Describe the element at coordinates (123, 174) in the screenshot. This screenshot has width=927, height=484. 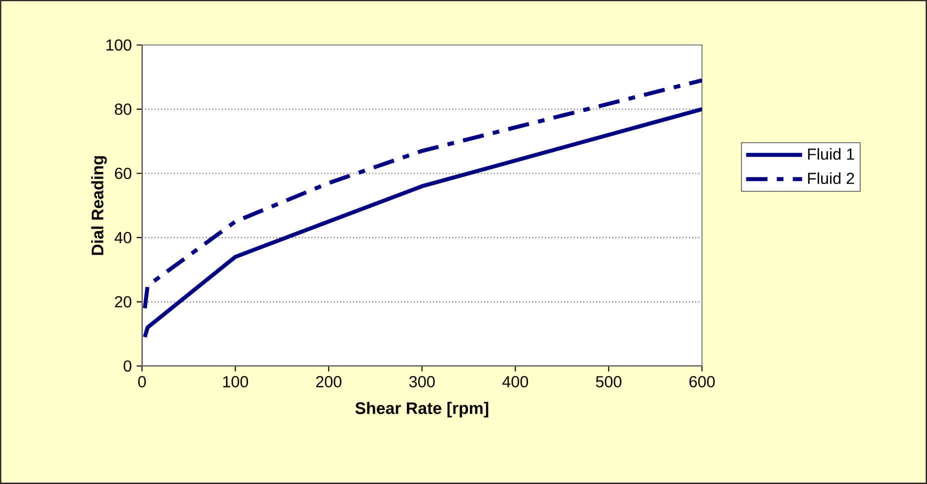
I see `y-tick-label: 60` at that location.